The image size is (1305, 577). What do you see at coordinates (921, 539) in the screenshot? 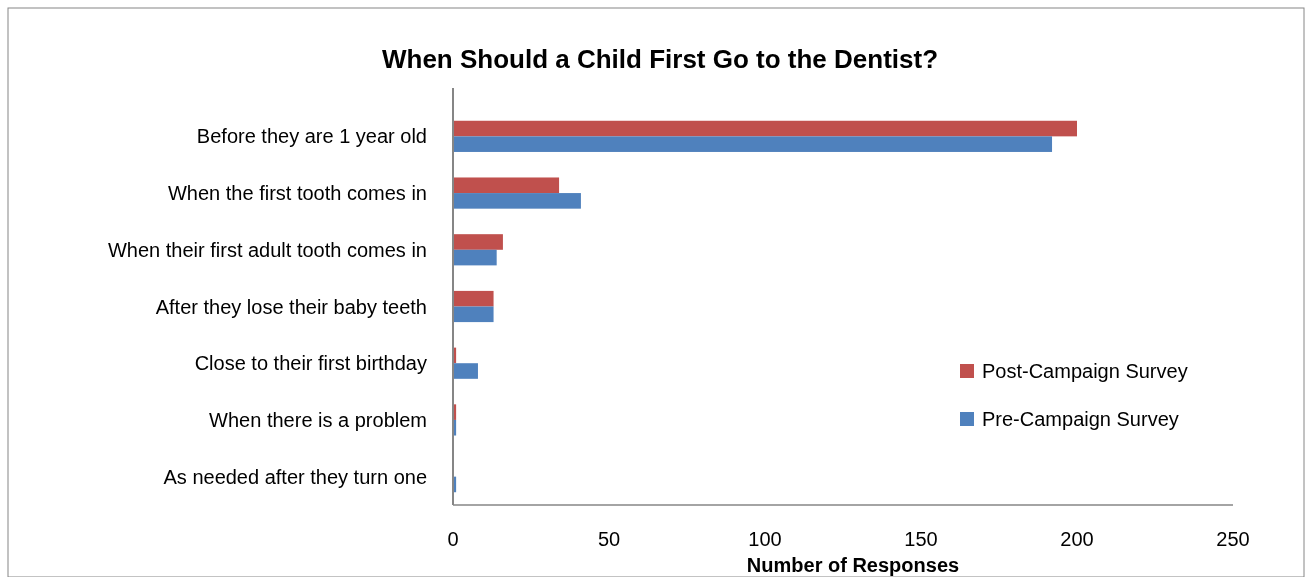
I see `x-tick-label: 150` at bounding box center [921, 539].